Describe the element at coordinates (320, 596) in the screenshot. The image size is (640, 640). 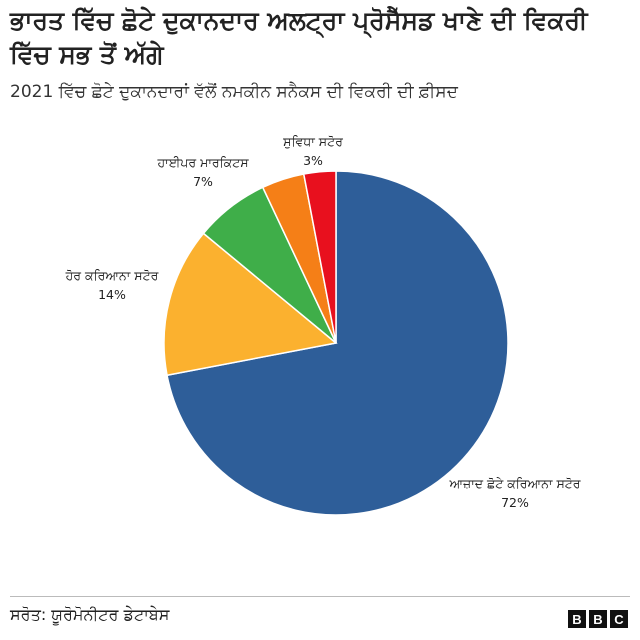
I see `footer-divider` at that location.